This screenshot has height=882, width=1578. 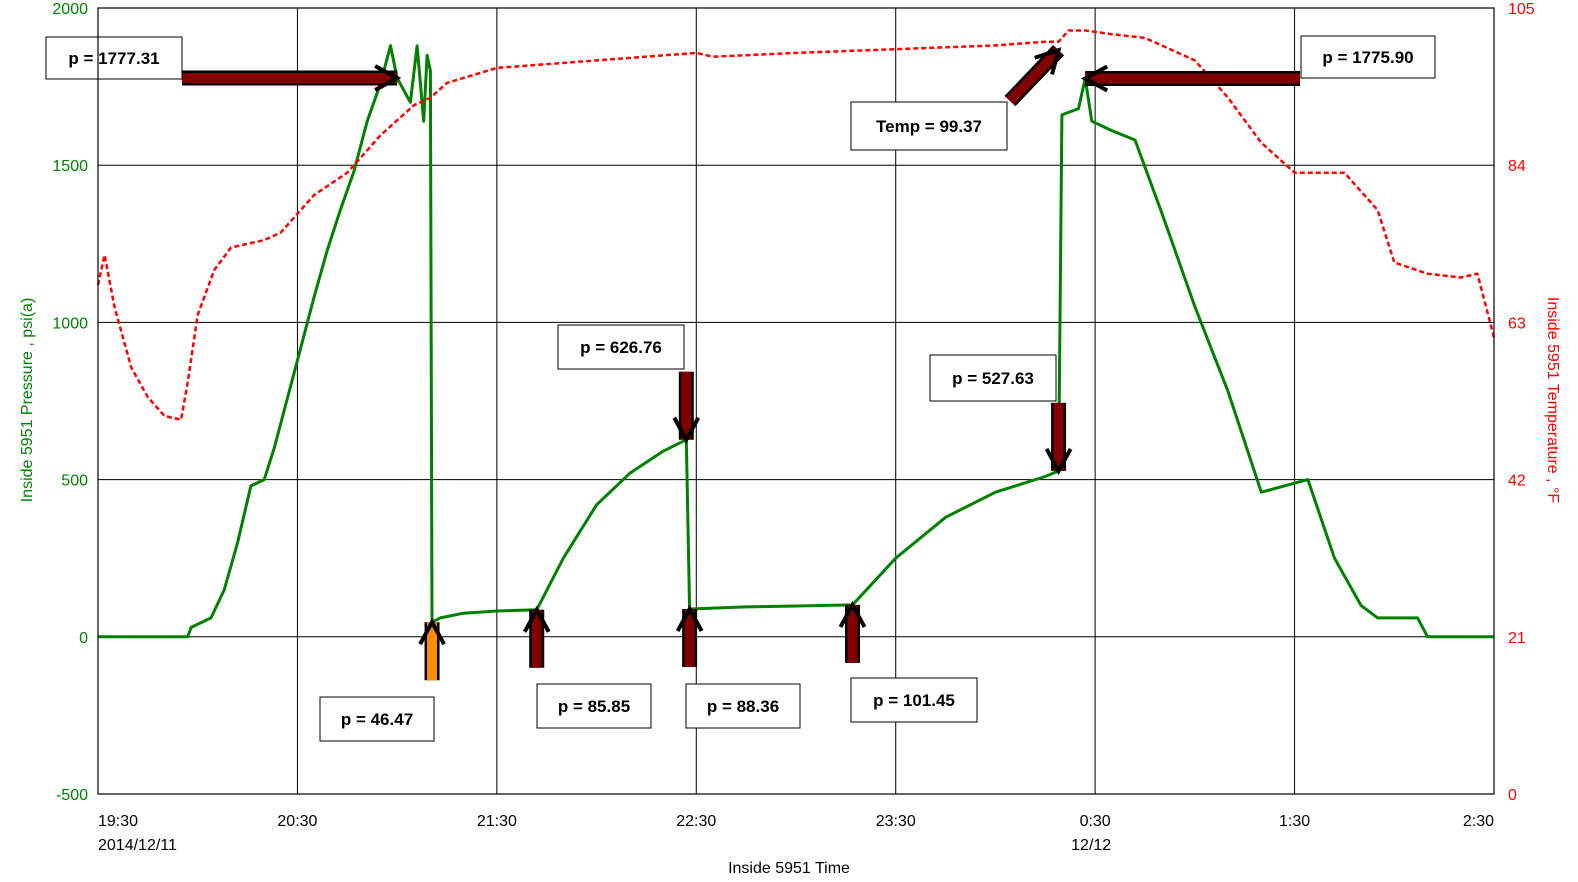 What do you see at coordinates (70, 166) in the screenshot?
I see `y-left-tick-label: 1500` at bounding box center [70, 166].